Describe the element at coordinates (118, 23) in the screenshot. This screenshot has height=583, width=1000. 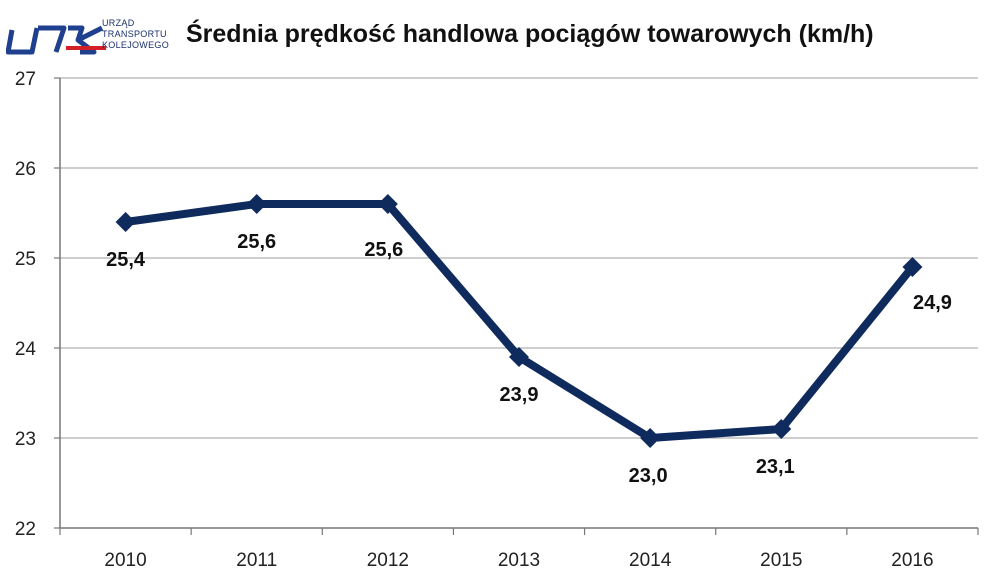
I see `logo-line-1: URZĄD` at that location.